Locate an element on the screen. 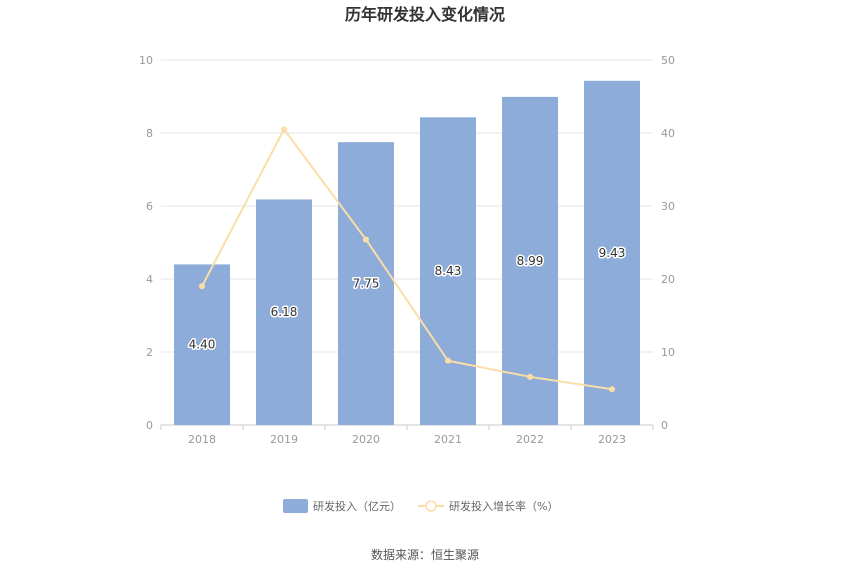  legend-label-bar: 研发投入（亿元） is located at coordinates (357, 506).